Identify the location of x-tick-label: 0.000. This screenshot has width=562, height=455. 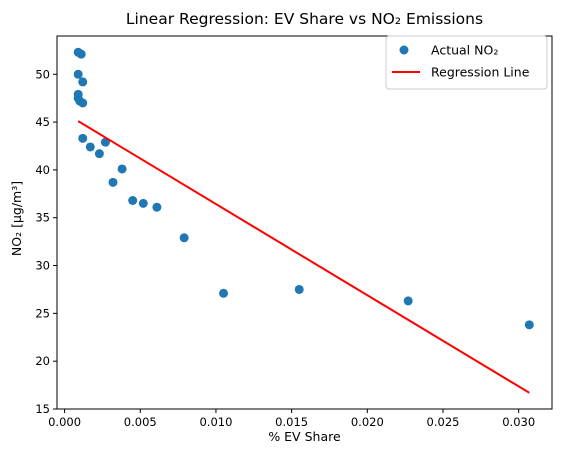
(64, 422).